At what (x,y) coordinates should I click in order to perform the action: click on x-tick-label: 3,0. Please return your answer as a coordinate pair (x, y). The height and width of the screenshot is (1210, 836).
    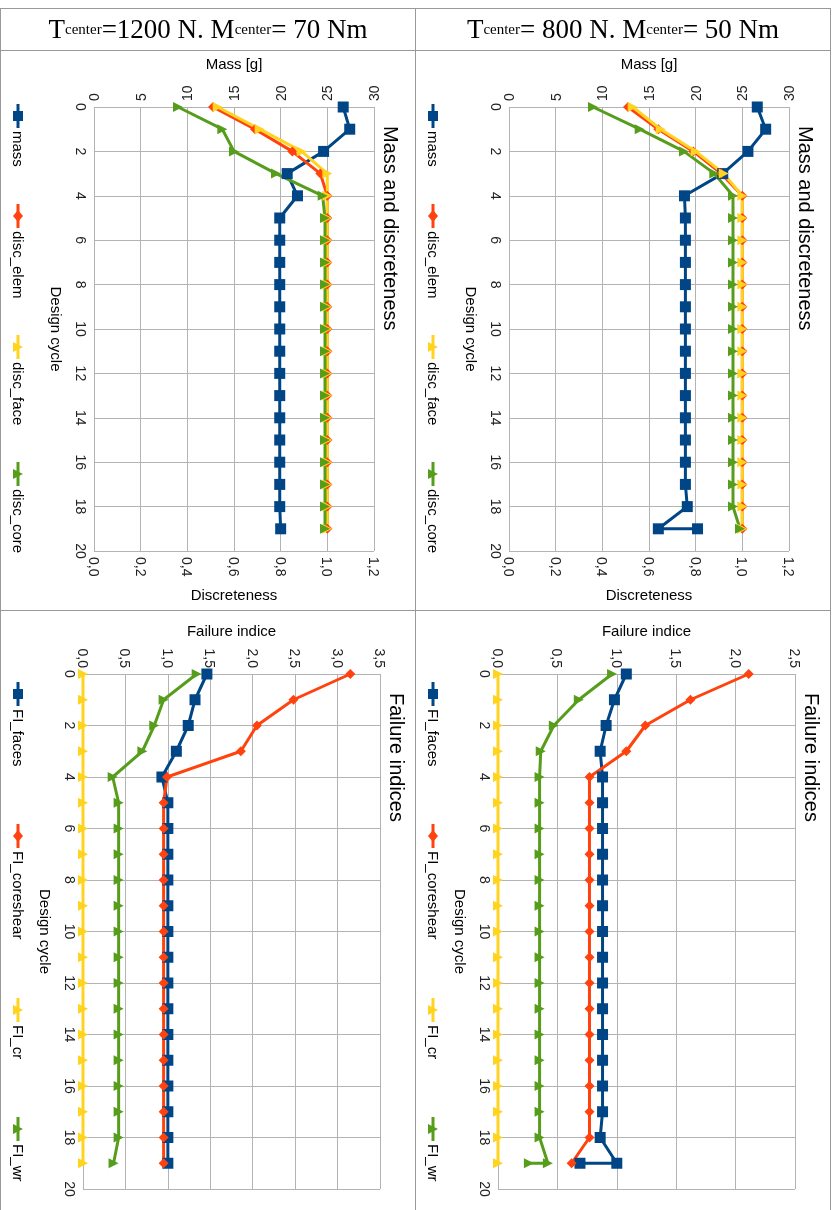
    Looking at the image, I should click on (337, 658).